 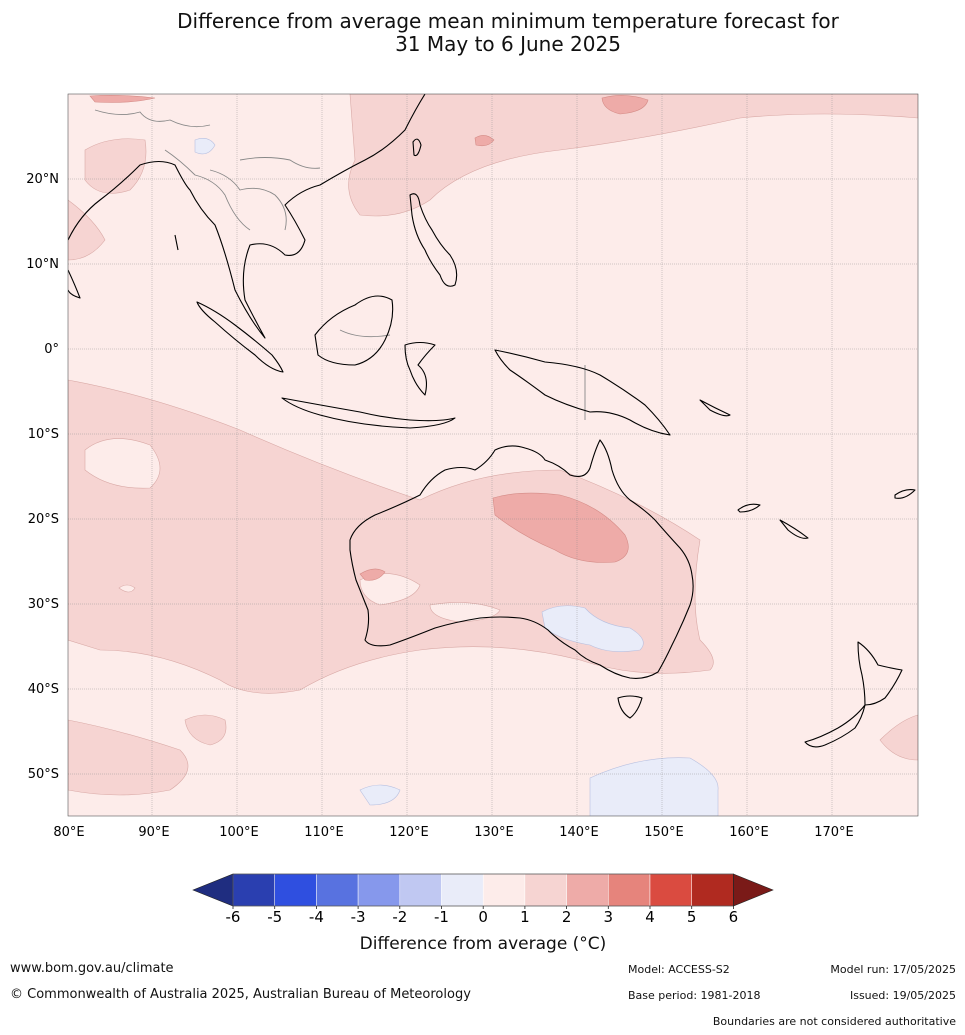 I want to click on lon-label: 130°E, so click(x=494, y=832).